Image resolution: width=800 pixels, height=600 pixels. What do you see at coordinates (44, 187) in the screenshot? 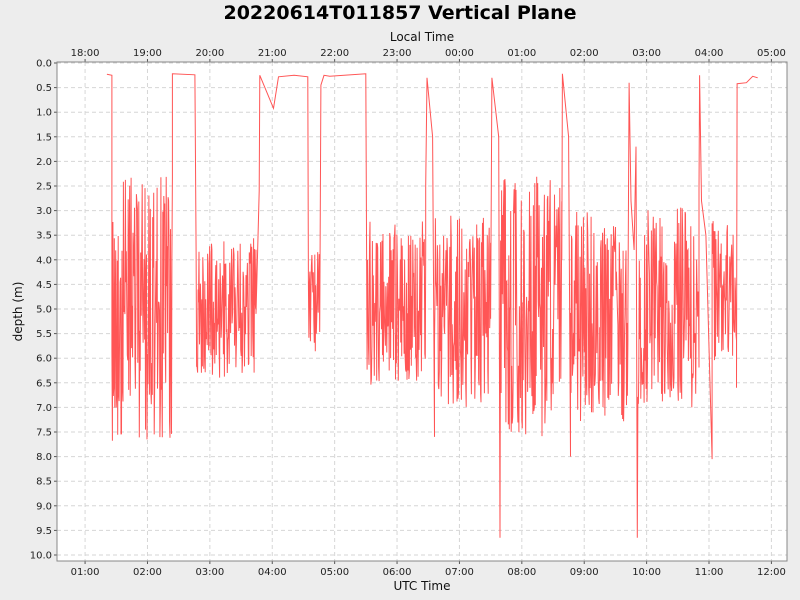
I see `y-tick-label: 2.5` at bounding box center [44, 187].